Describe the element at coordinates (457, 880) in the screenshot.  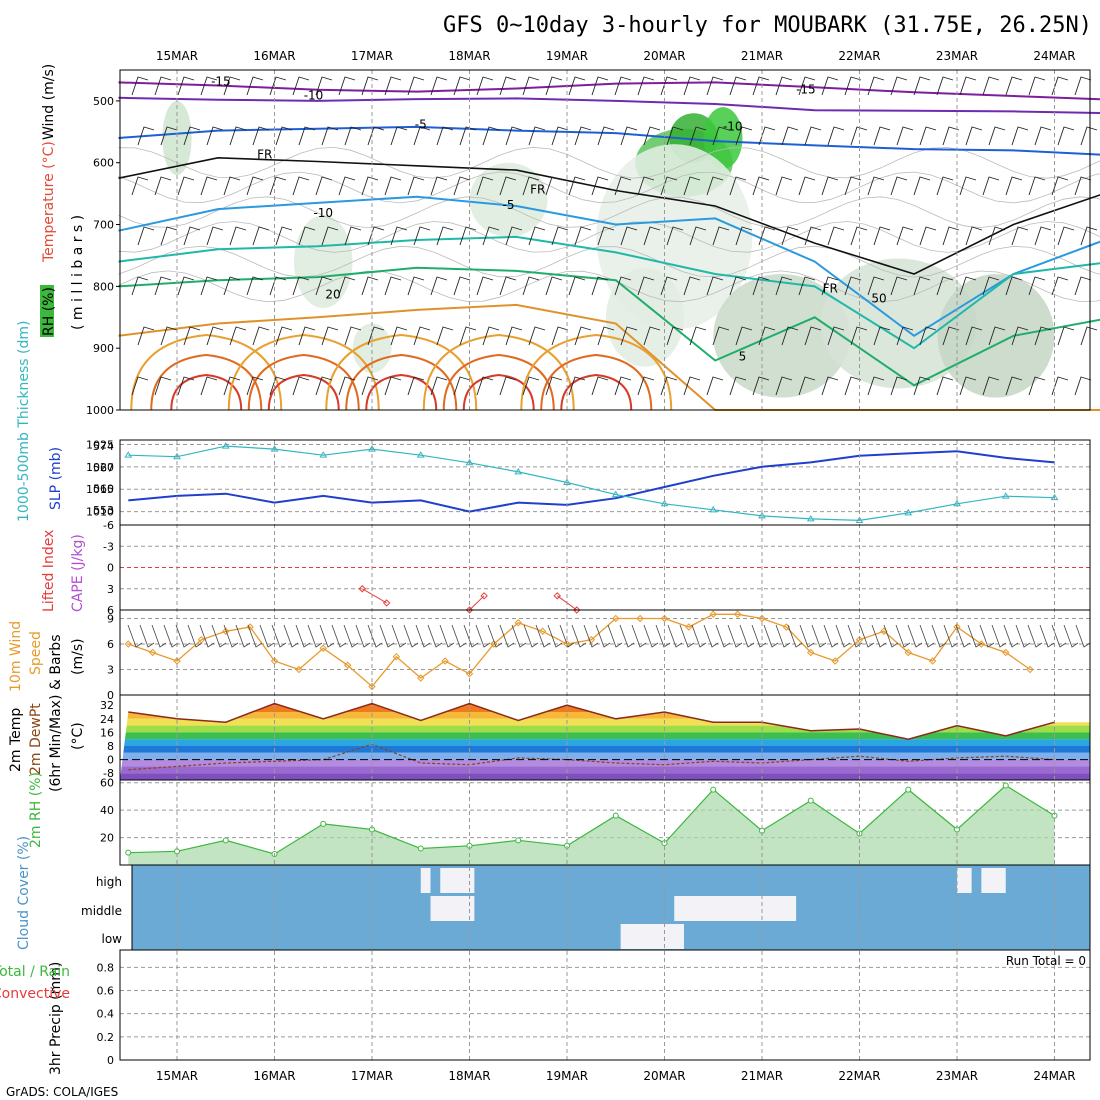
I see `cloud-segment-high` at that location.